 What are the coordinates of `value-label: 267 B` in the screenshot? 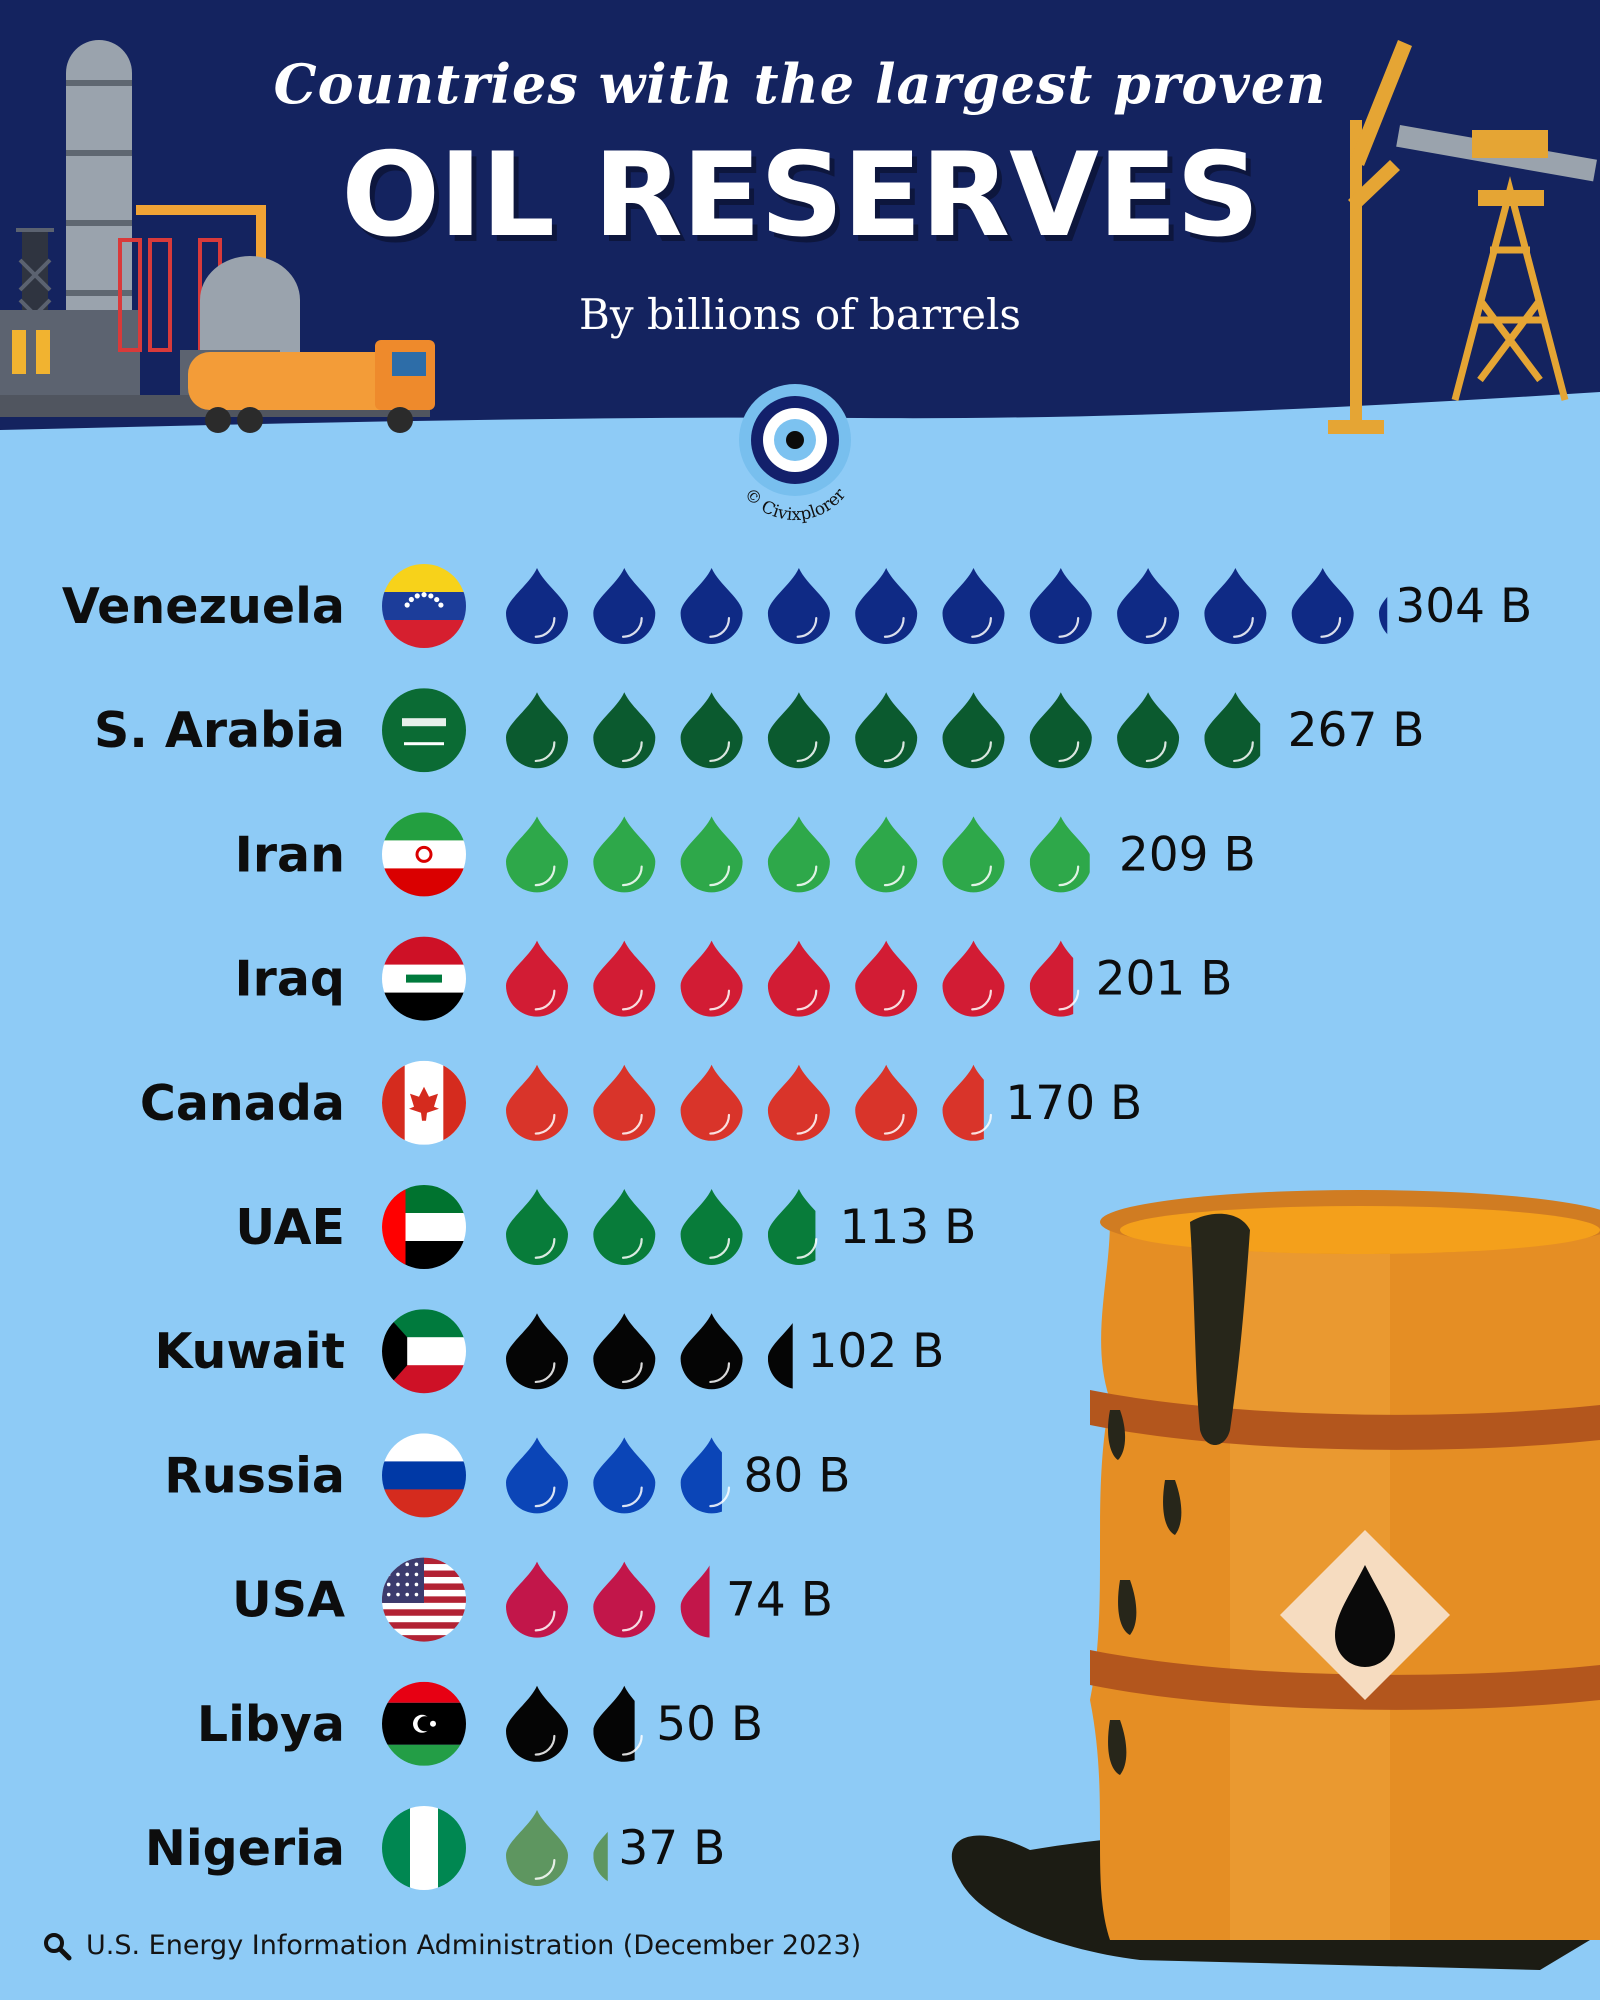 It's located at (1356, 730).